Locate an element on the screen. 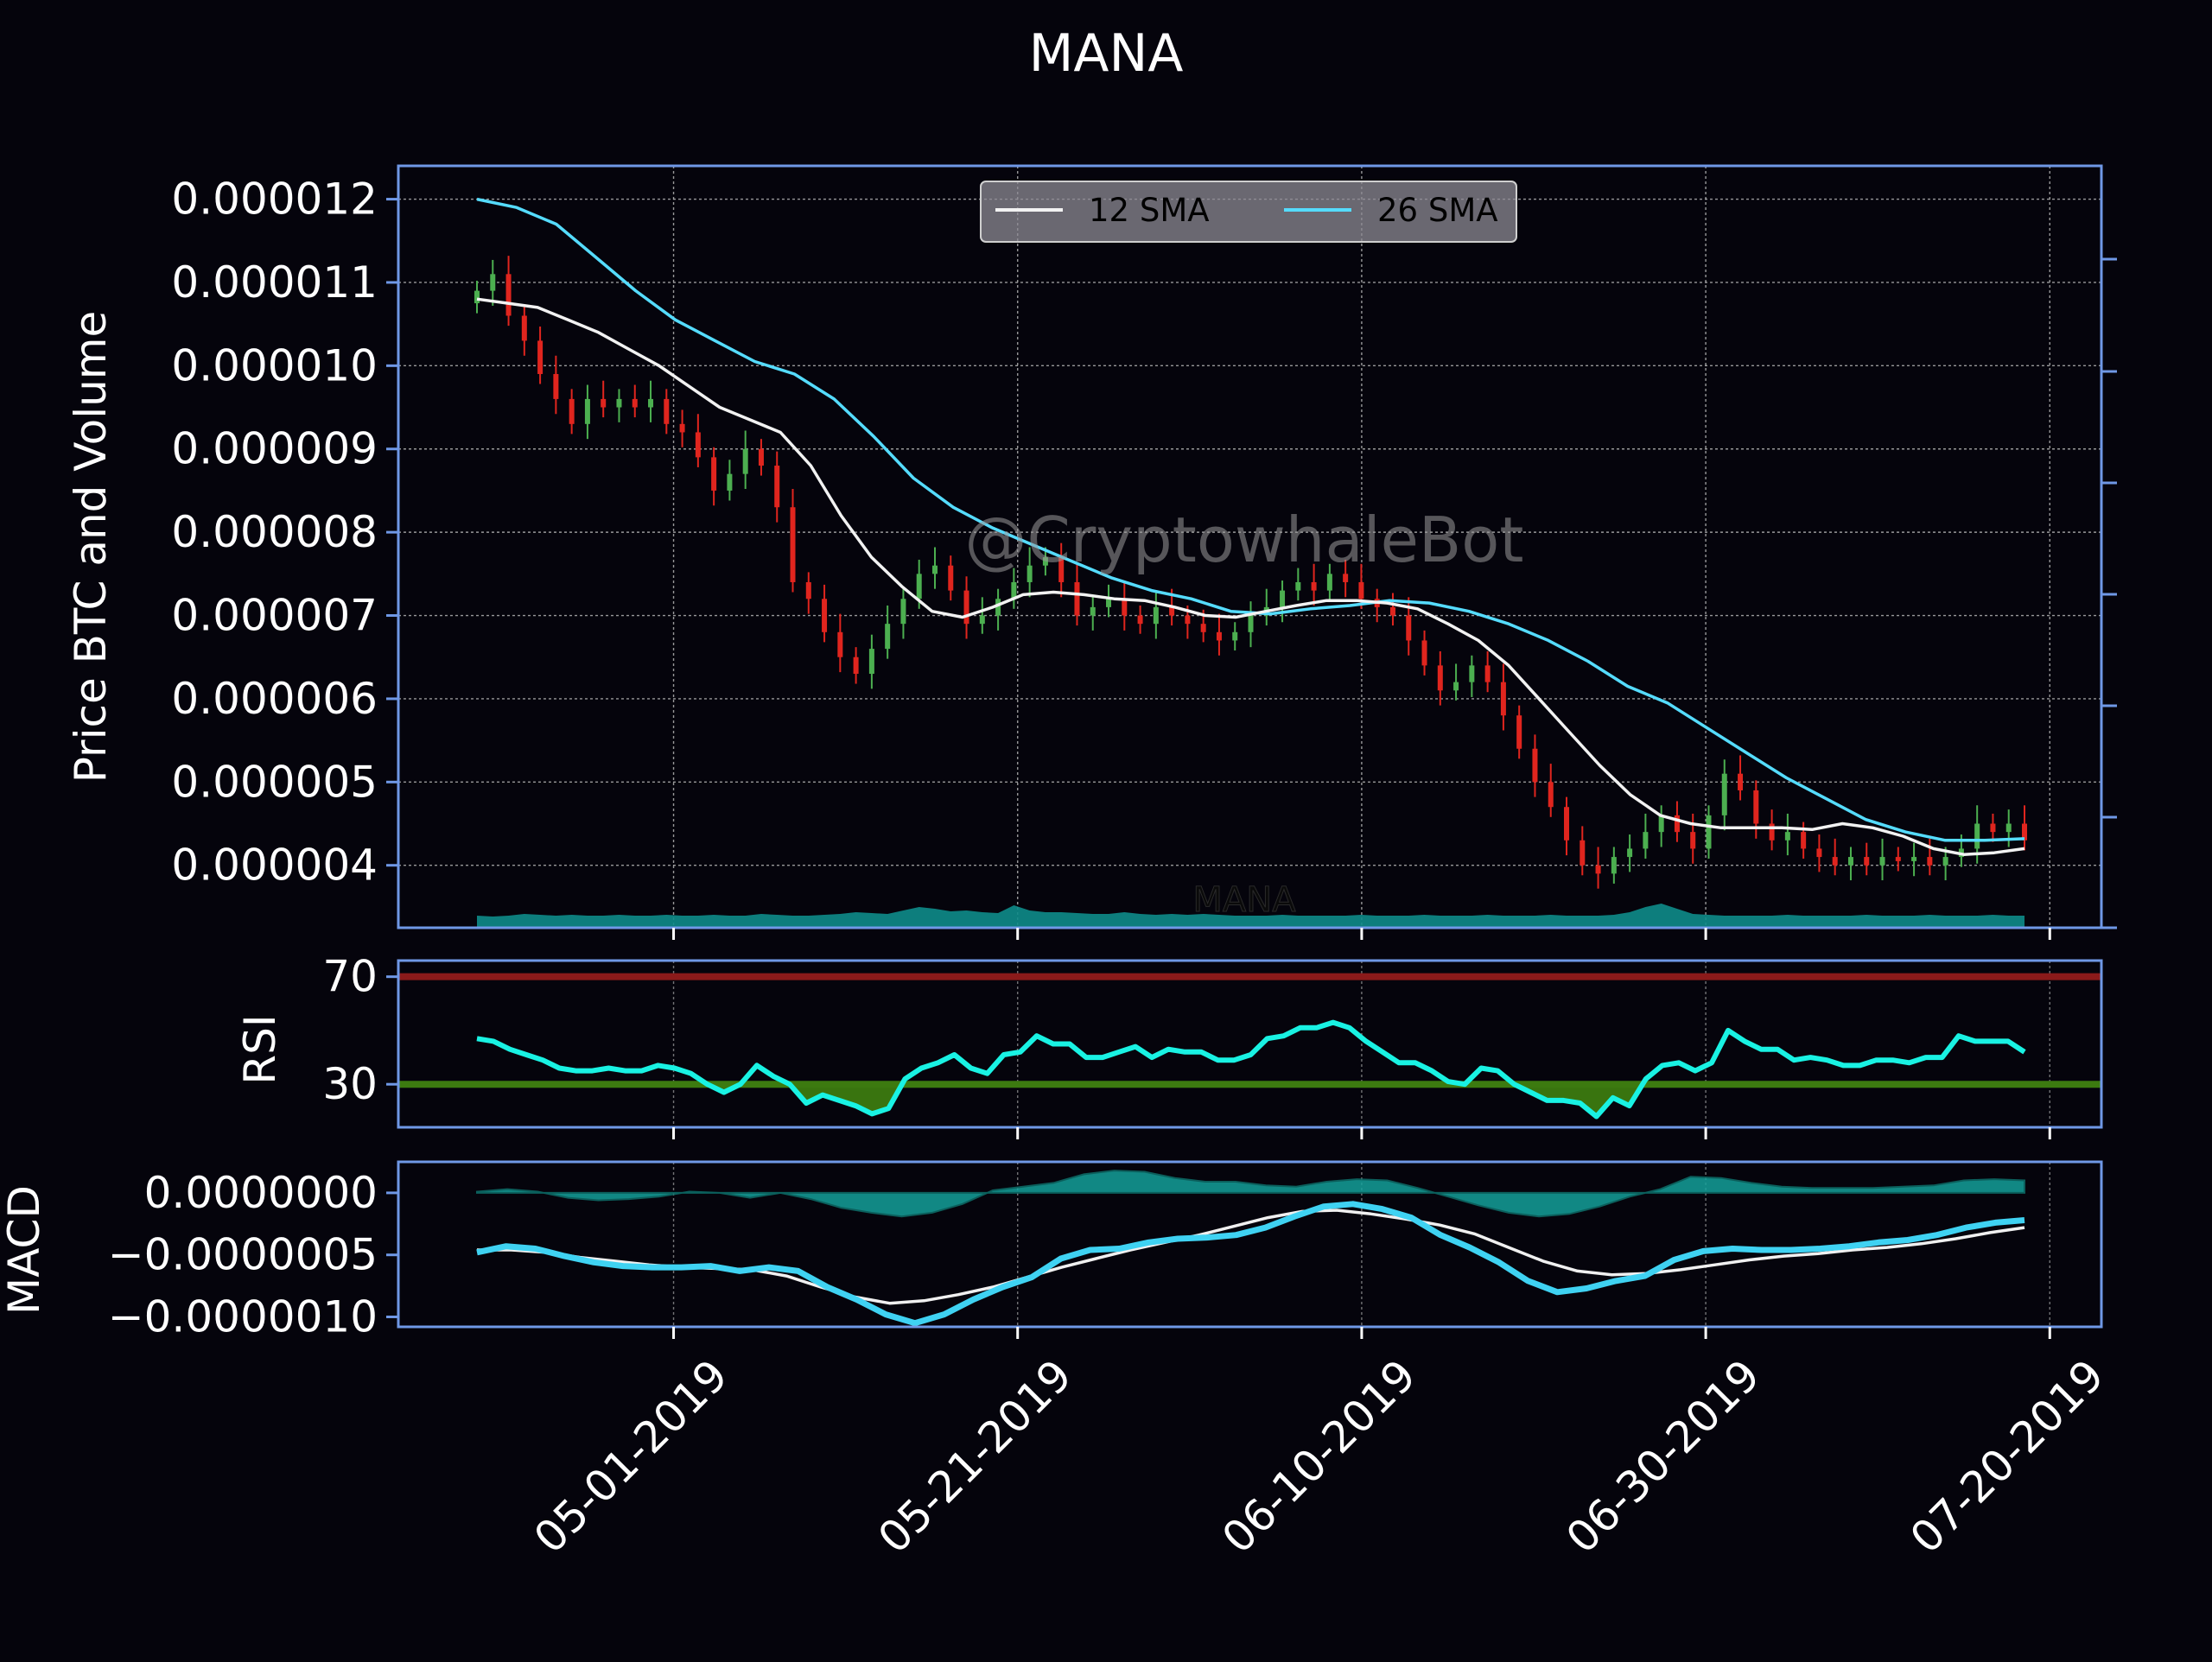 This screenshot has height=1662, width=2212. rsi-series is located at coordinates (1249, 1046).